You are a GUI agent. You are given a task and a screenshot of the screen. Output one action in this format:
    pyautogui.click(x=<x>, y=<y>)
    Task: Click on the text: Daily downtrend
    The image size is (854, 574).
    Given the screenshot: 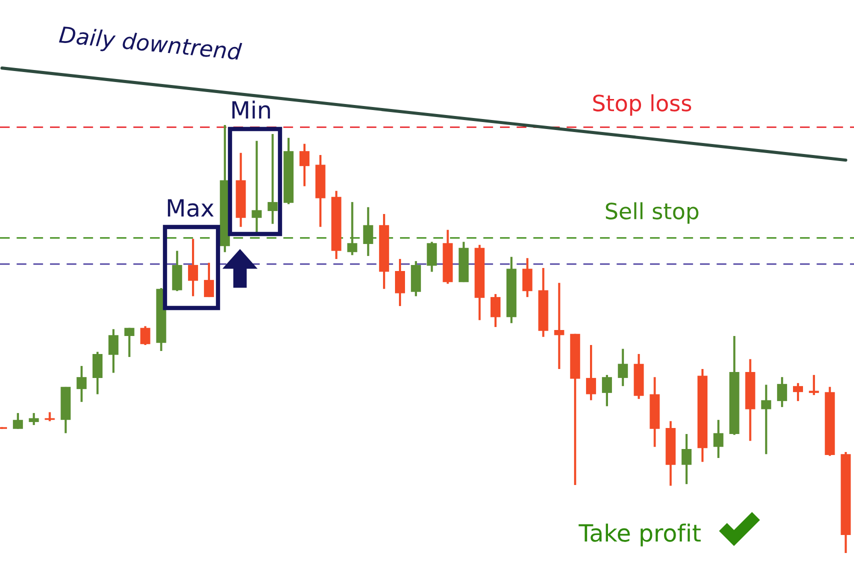 What is the action you would take?
    pyautogui.click(x=150, y=45)
    